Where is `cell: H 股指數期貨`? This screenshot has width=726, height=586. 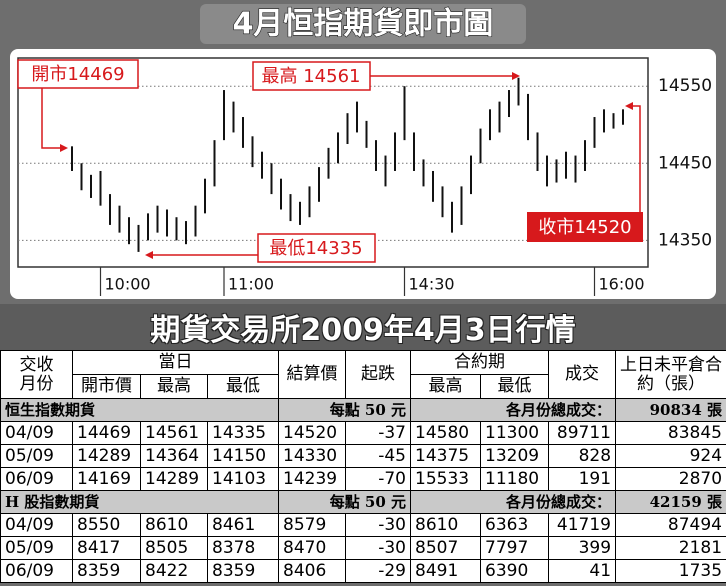
cell: H 股指數期貨 is located at coordinates (140, 502).